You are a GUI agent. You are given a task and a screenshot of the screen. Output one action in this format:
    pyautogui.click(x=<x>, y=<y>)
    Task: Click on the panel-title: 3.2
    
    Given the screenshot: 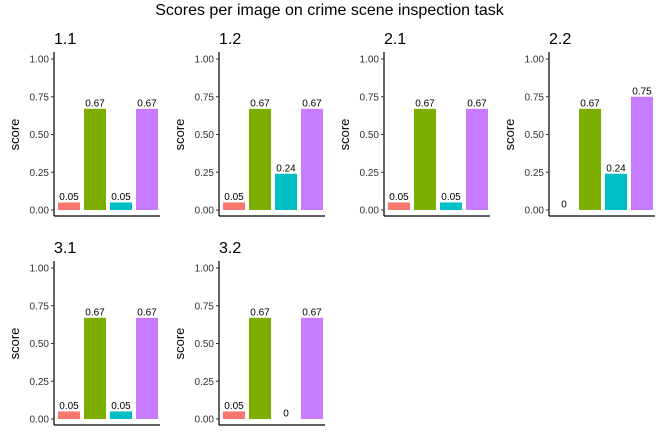 What is the action you would take?
    pyautogui.click(x=230, y=248)
    